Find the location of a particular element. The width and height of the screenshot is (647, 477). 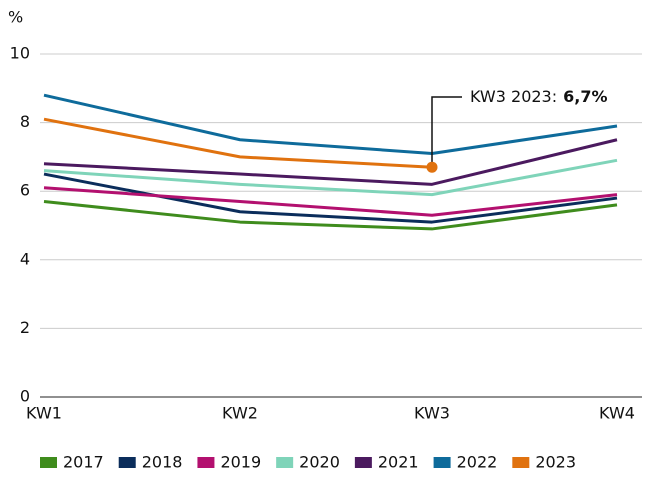

legend-label: 2021 is located at coordinates (398, 462).